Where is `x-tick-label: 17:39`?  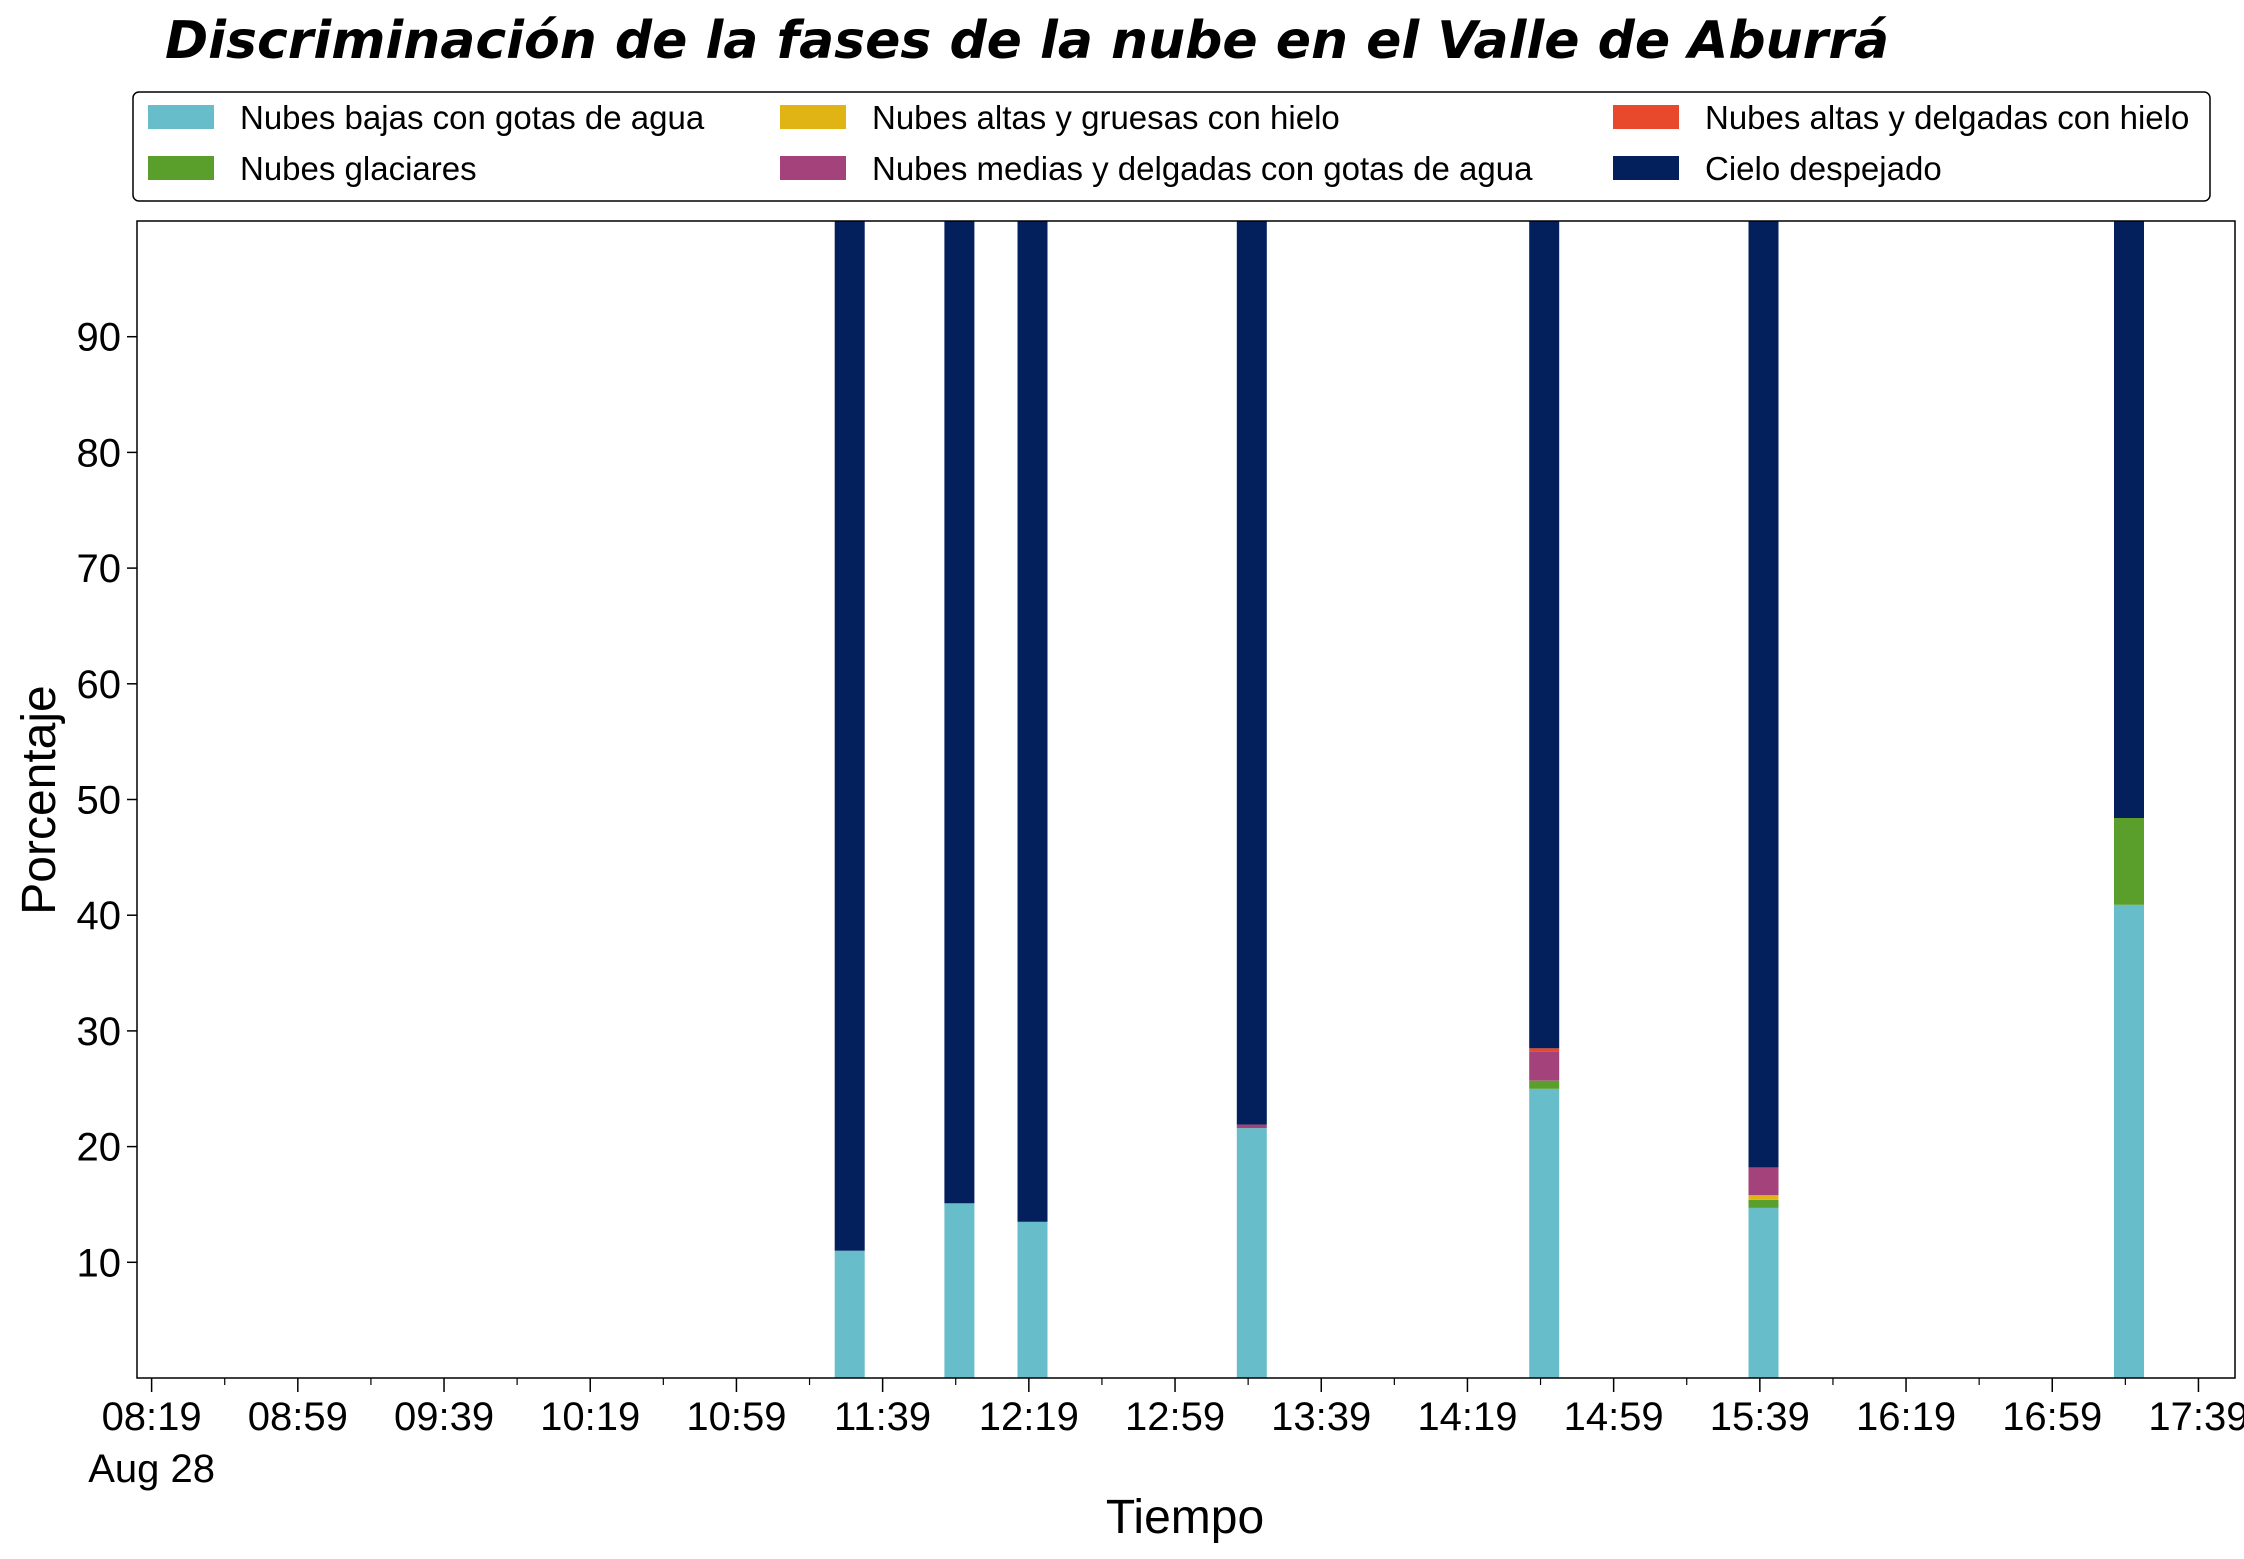
x-tick-label: 17:39 is located at coordinates (2196, 1417).